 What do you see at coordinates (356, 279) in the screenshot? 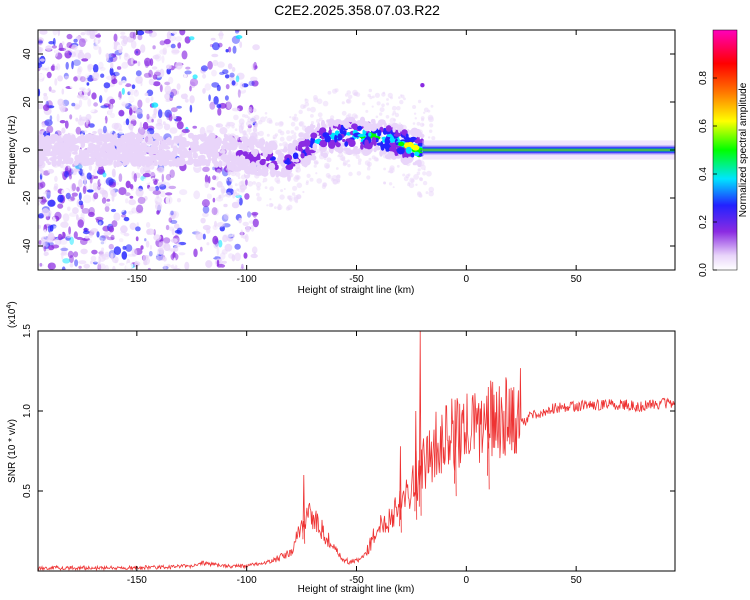
I see `x-tick-label: -50` at bounding box center [356, 279].